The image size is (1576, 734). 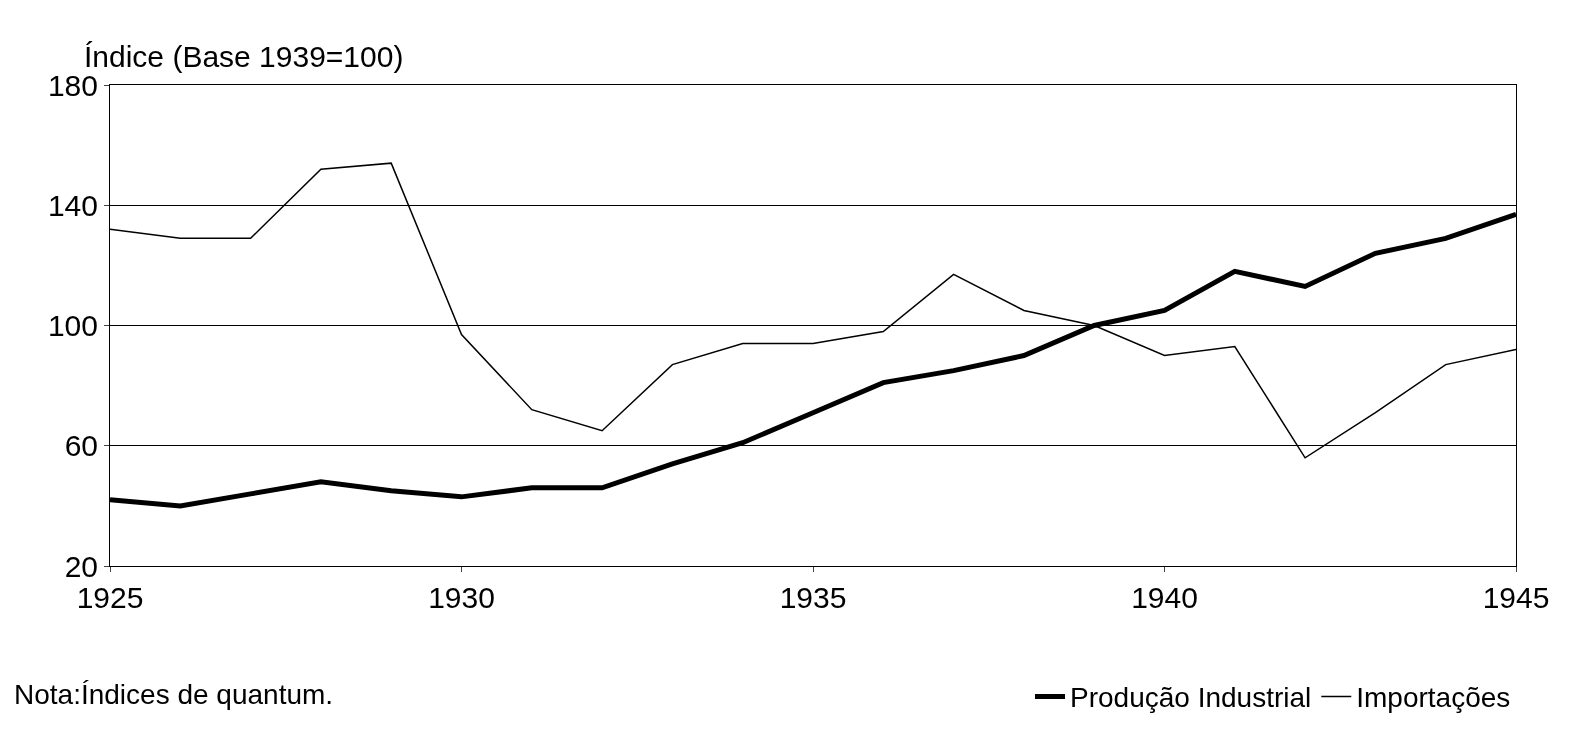 I want to click on legend-label: Produção Industrial, so click(x=1191, y=698).